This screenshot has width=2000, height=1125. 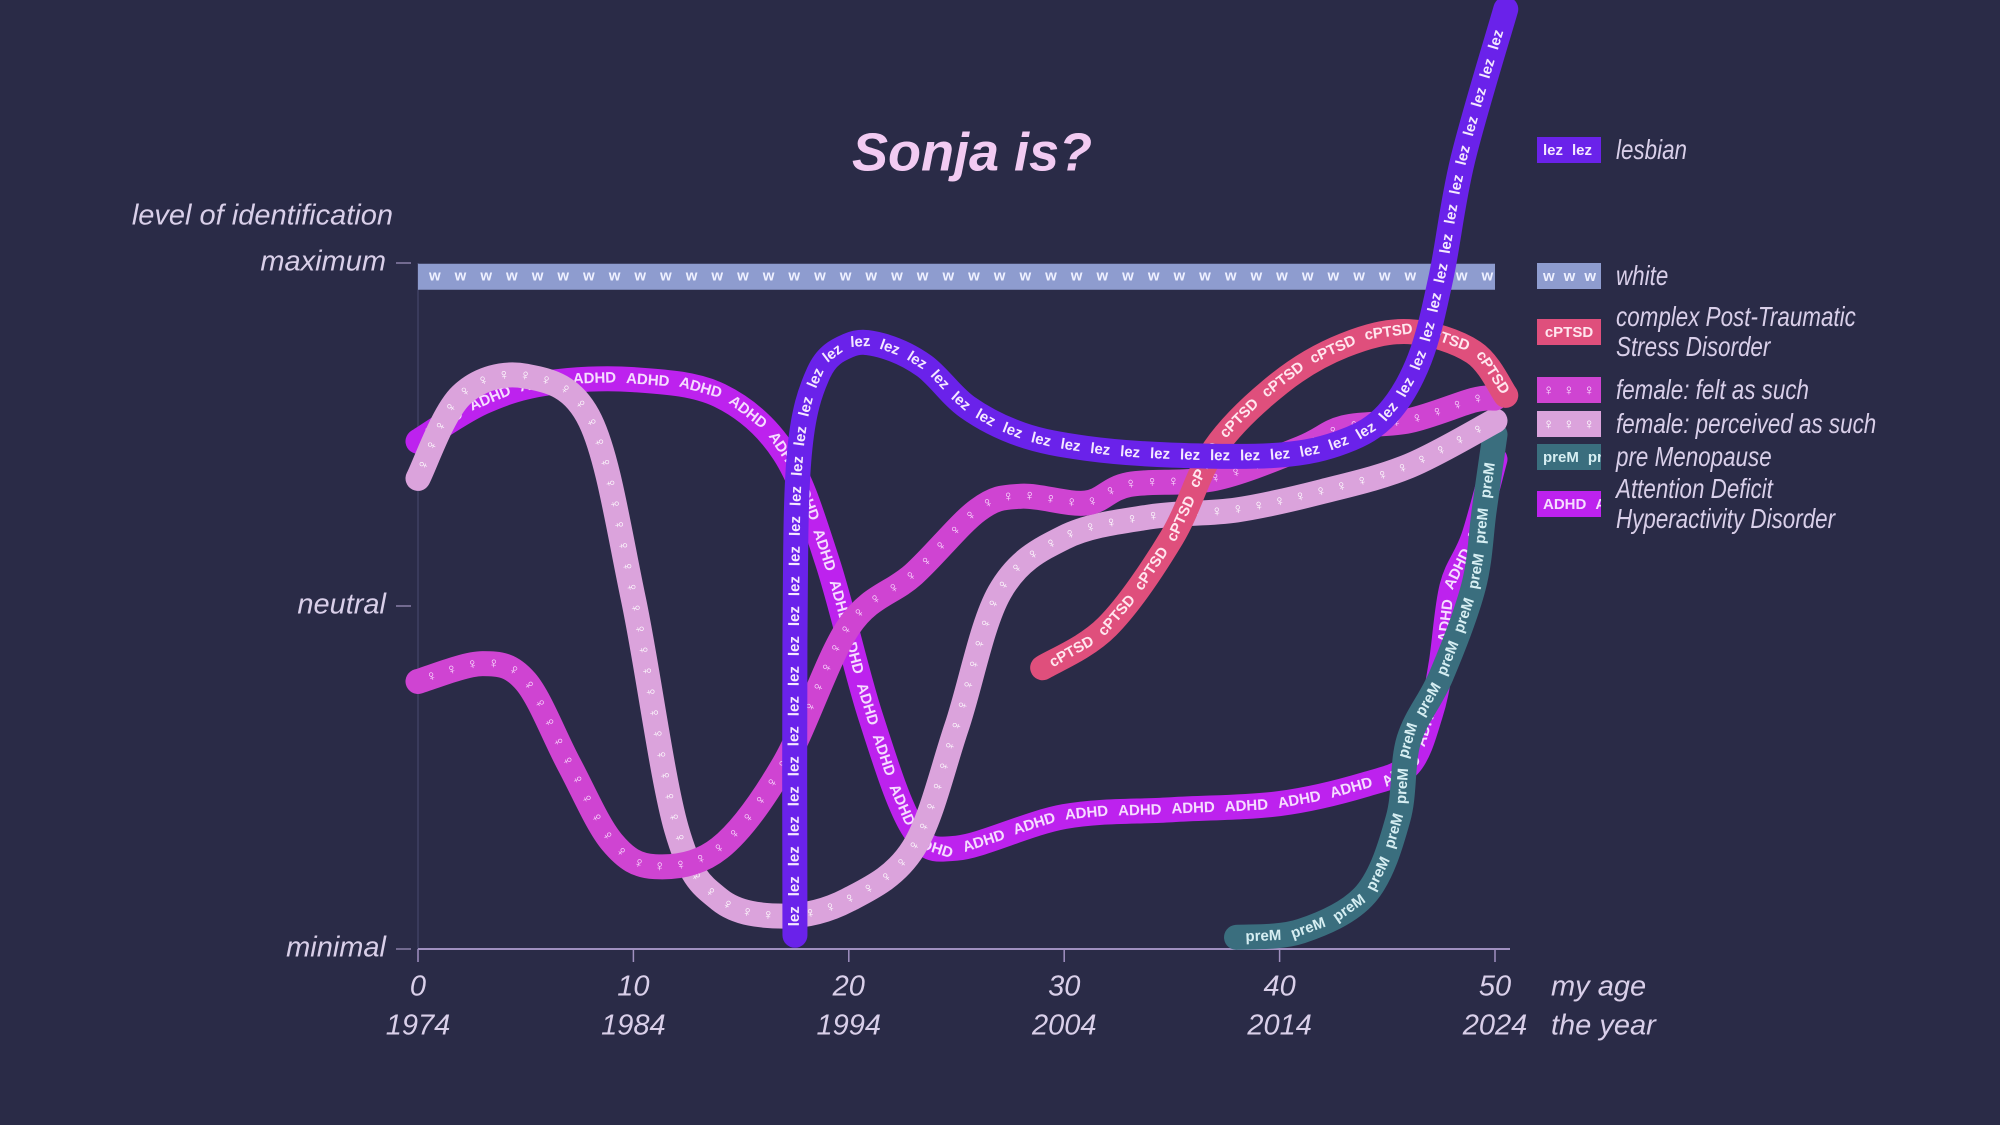 What do you see at coordinates (1606, 457) in the screenshot?
I see `legend-tag: preM` at bounding box center [1606, 457].